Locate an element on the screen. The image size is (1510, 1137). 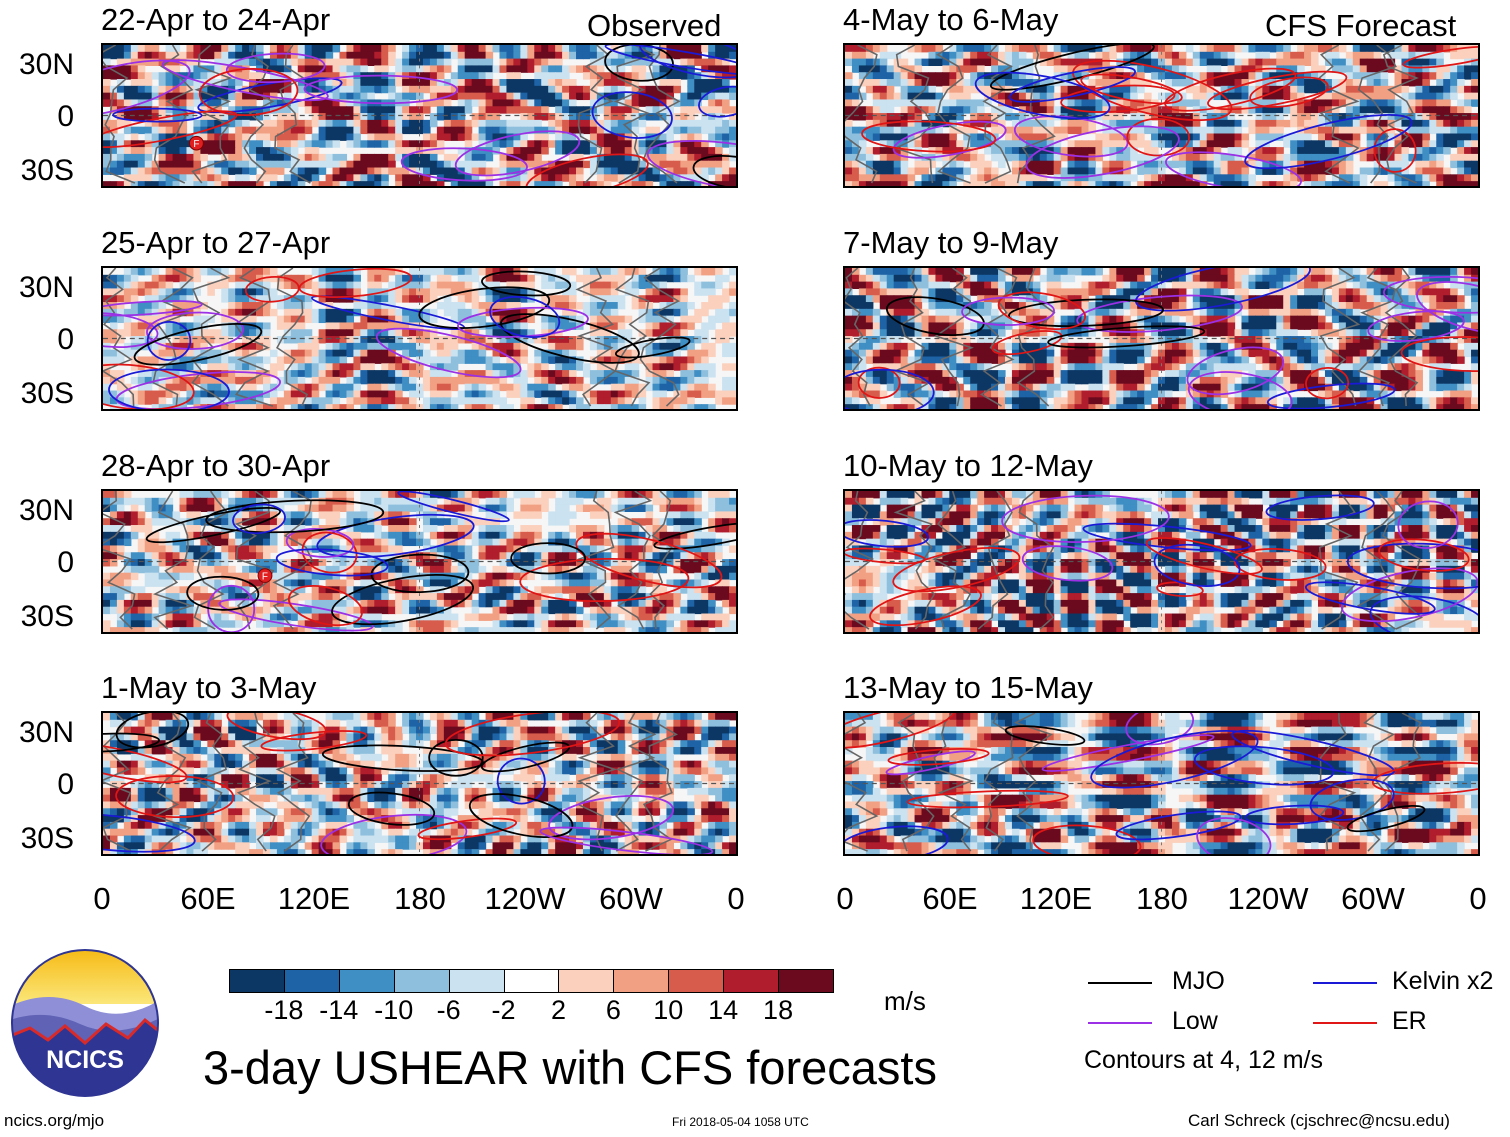
main-title: 3-day USHEAR with CFS forecasts is located at coordinates (570, 1067).